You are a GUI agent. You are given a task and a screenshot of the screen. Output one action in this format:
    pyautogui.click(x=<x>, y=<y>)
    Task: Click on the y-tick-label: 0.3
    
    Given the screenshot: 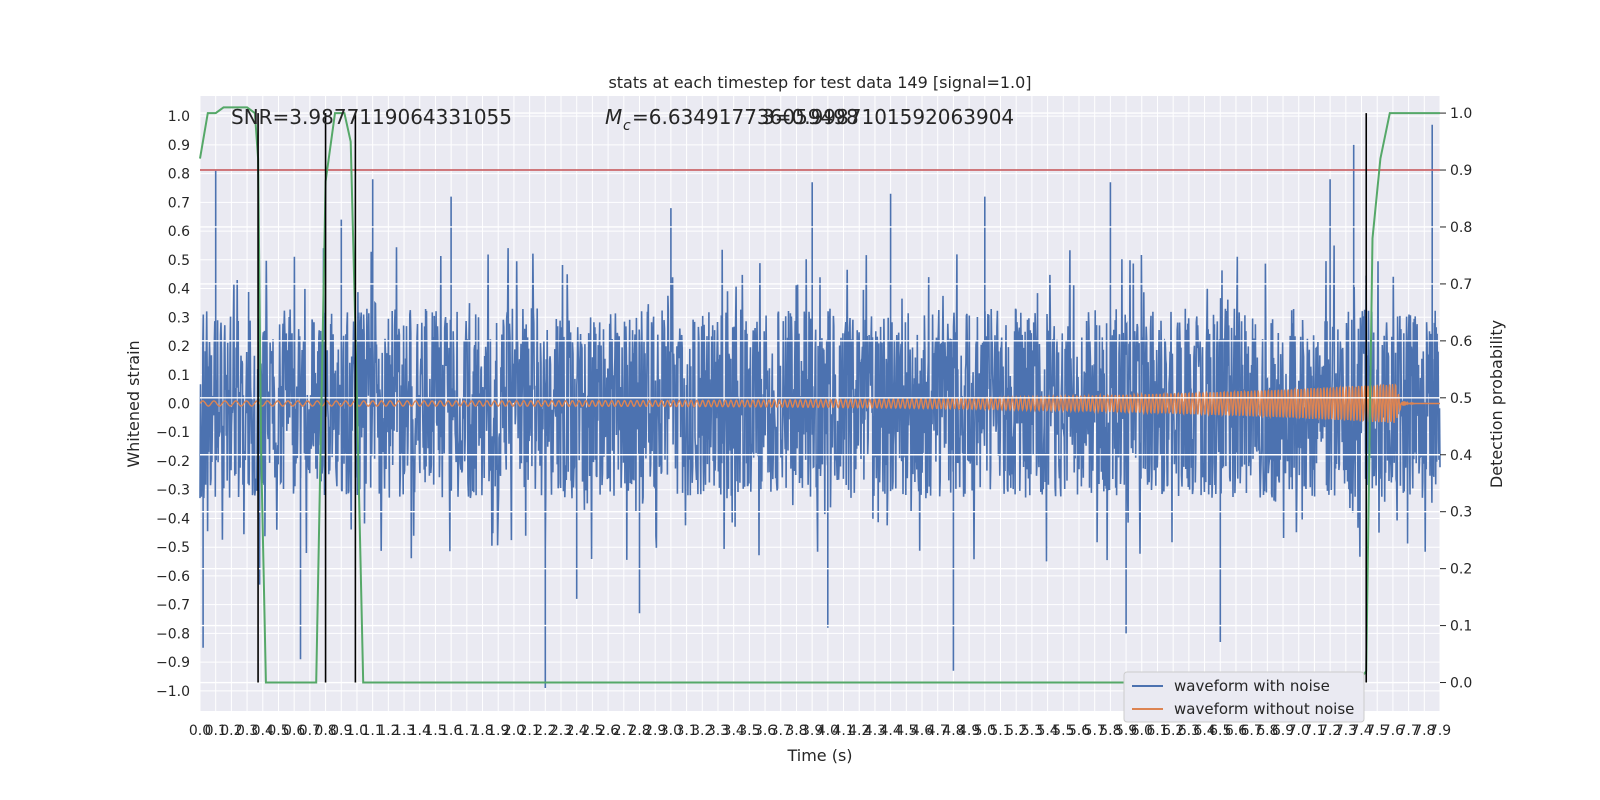 What is the action you would take?
    pyautogui.click(x=179, y=318)
    